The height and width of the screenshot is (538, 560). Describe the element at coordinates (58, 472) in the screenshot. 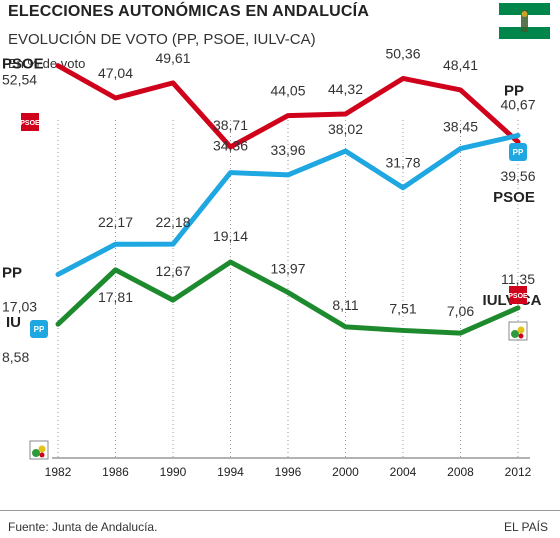

I see `x-tick-label: 1982` at that location.